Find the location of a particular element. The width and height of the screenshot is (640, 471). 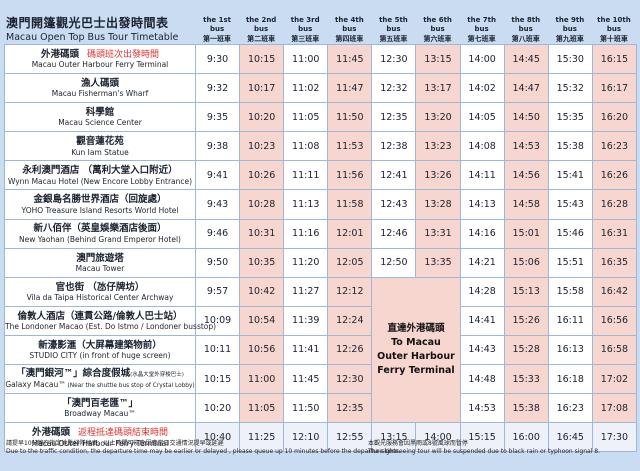

departure-time: 14:56 is located at coordinates (526, 175).